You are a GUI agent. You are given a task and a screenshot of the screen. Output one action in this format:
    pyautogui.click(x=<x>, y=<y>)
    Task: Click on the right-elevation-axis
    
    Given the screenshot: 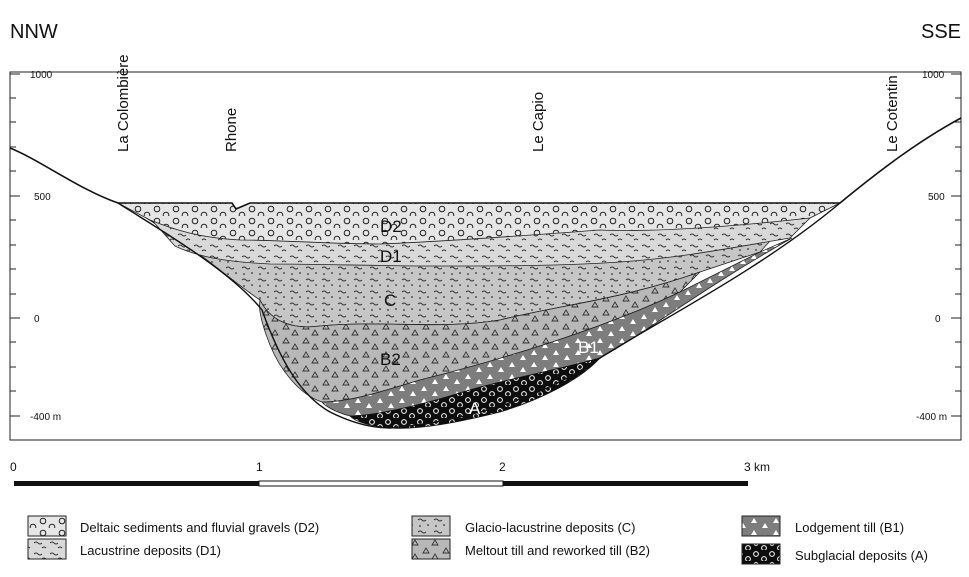 What is the action you would take?
    pyautogui.click(x=956, y=245)
    